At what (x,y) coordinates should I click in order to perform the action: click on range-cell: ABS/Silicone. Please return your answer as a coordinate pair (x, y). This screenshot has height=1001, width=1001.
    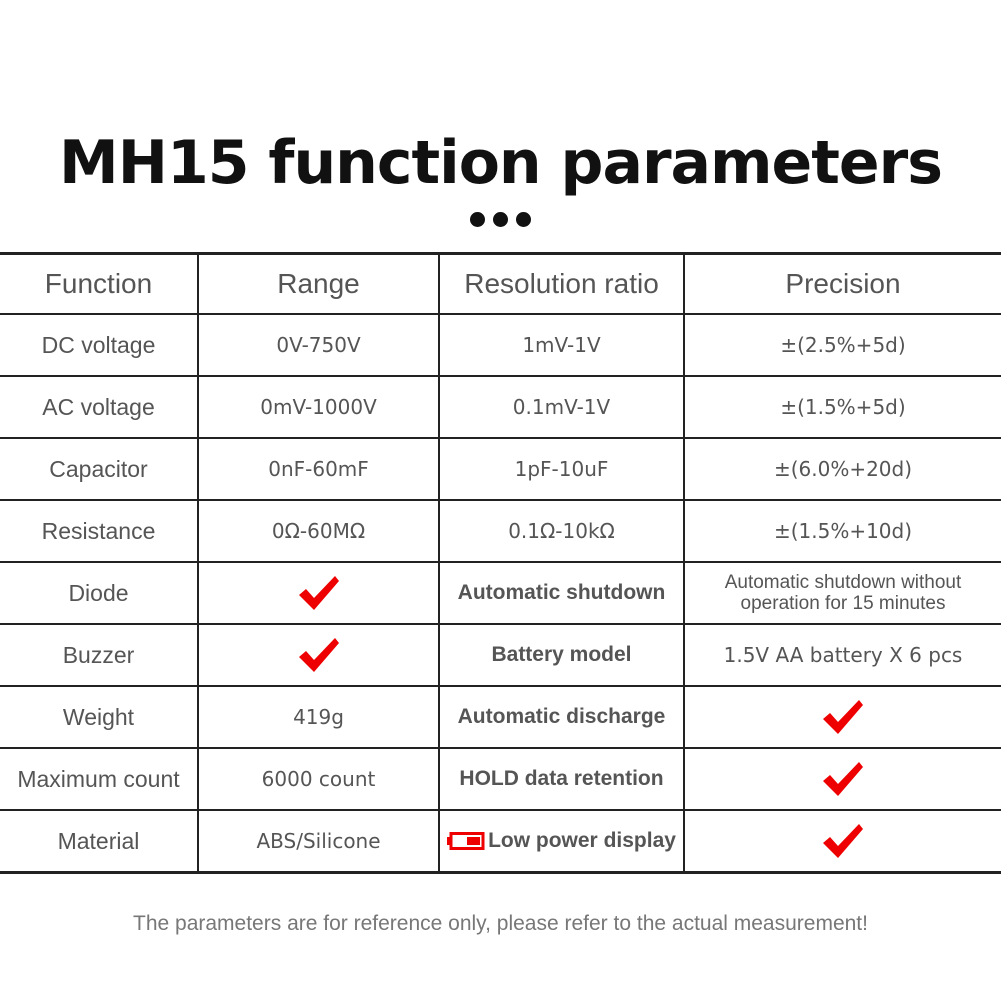
    Looking at the image, I should click on (318, 841).